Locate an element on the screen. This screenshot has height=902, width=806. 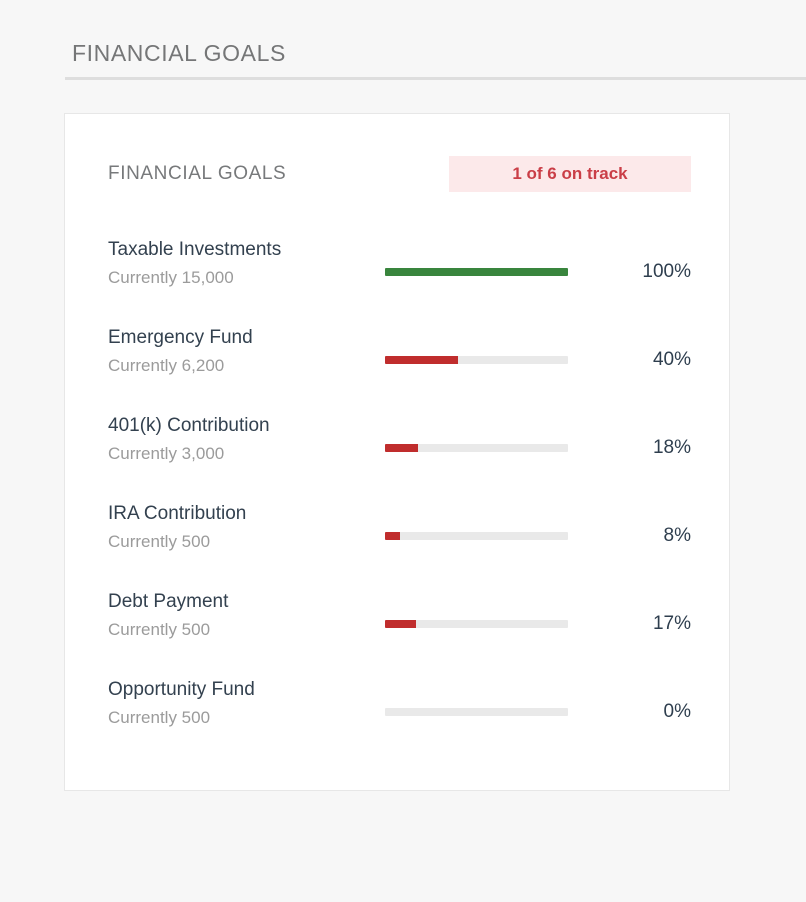
goal-info: 401(k) Contribution Currently 3,000 is located at coordinates (246, 439).